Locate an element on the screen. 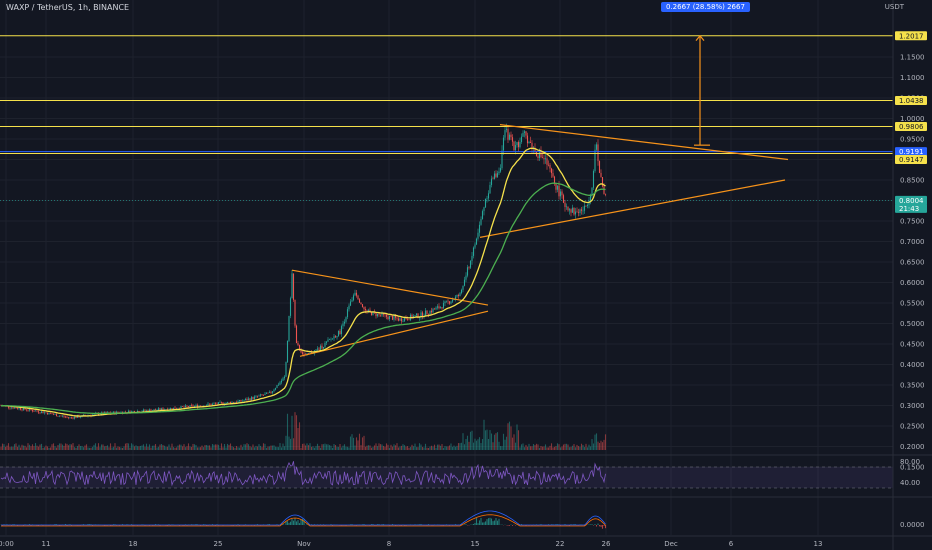 This screenshot has height=550, width=932. price-label-text: 0.8004 is located at coordinates (911, 201).